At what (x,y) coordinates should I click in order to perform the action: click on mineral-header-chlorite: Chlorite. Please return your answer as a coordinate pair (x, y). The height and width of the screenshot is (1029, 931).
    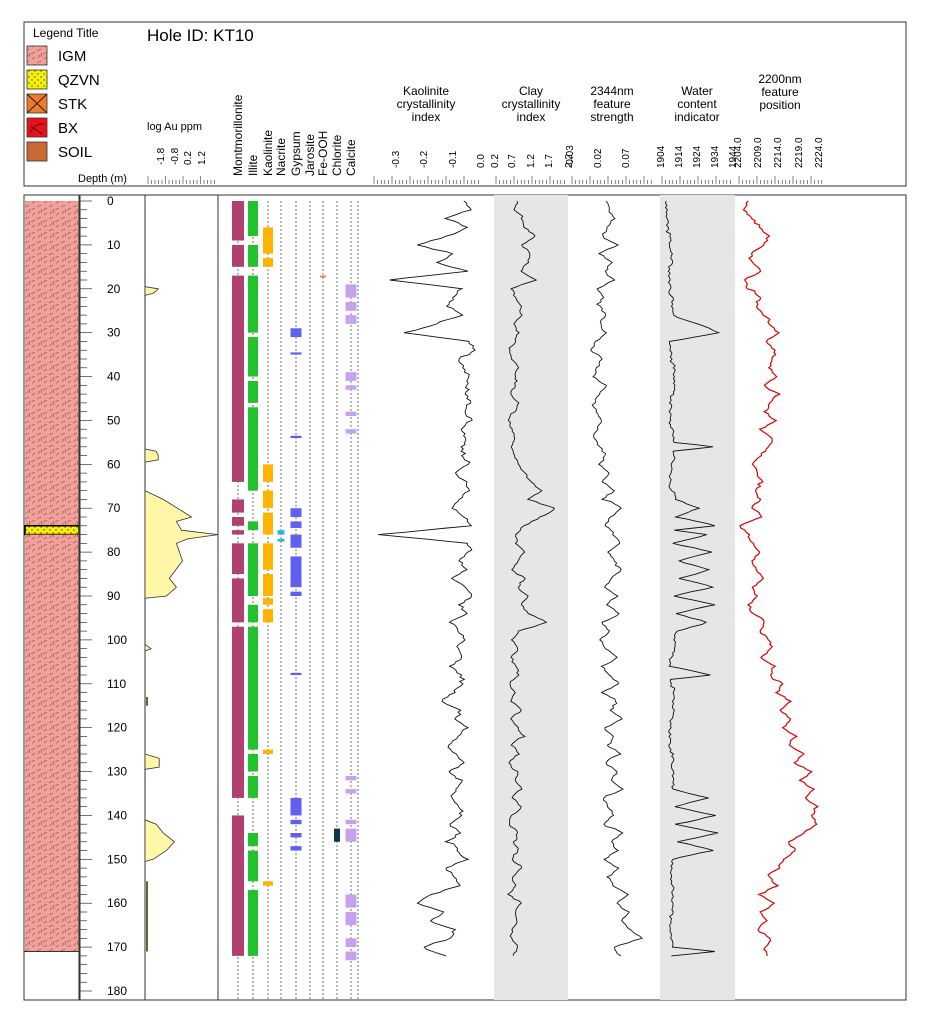
    Looking at the image, I should click on (337, 155).